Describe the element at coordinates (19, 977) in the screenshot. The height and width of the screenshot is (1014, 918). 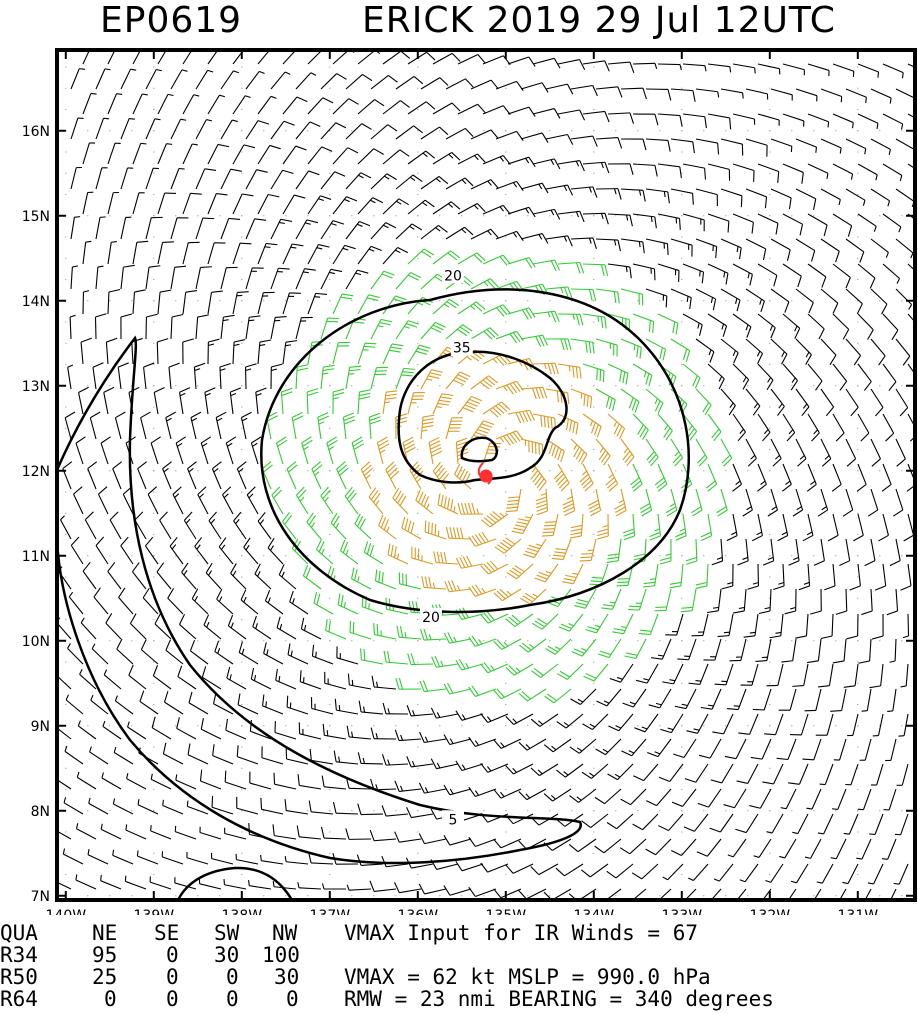
I see `row-key: R50` at that location.